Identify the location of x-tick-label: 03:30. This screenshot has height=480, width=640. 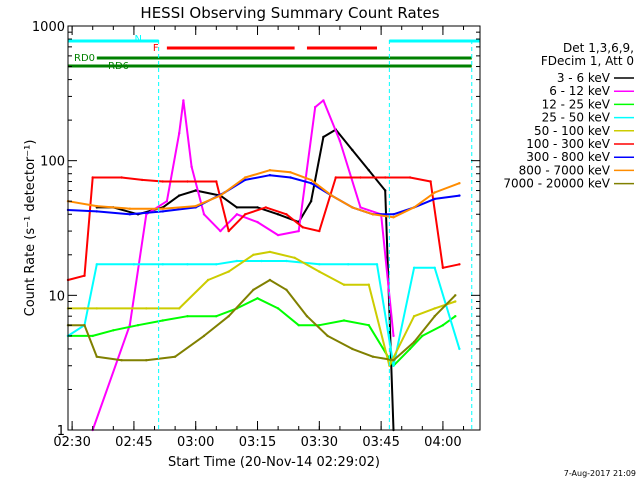
(319, 442).